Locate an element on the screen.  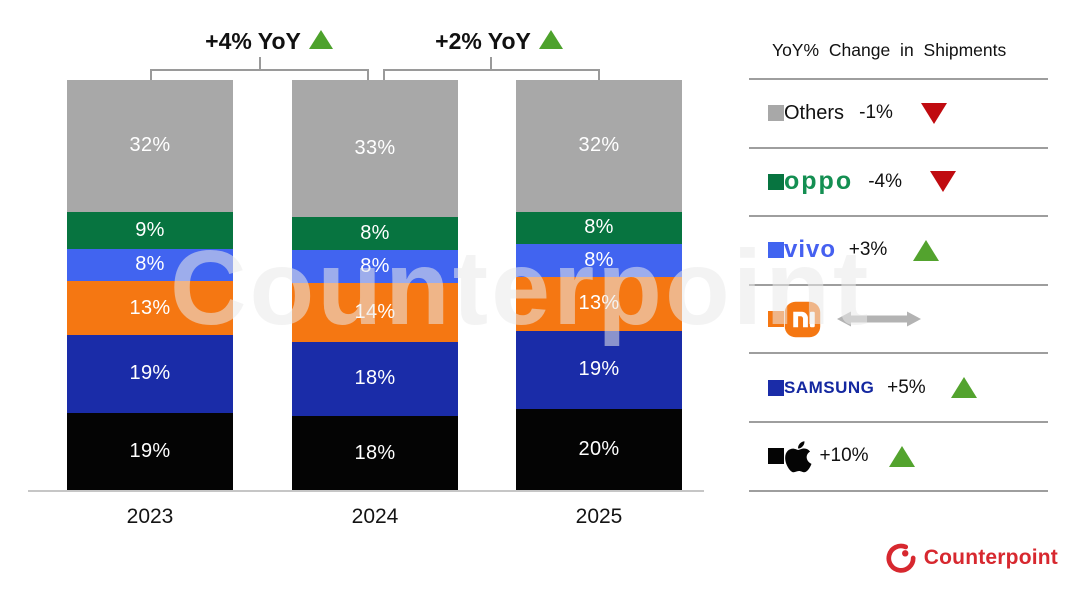
annotation-2024-2025: +2% YoY is located at coordinates (499, 41).